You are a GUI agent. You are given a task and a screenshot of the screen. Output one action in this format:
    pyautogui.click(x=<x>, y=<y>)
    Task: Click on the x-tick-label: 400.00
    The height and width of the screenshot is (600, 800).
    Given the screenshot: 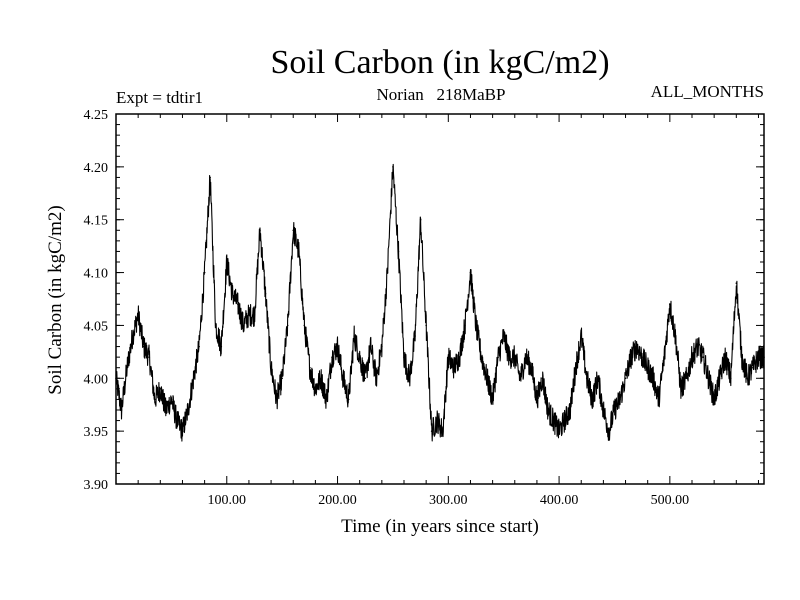 What is the action you would take?
    pyautogui.click(x=559, y=500)
    